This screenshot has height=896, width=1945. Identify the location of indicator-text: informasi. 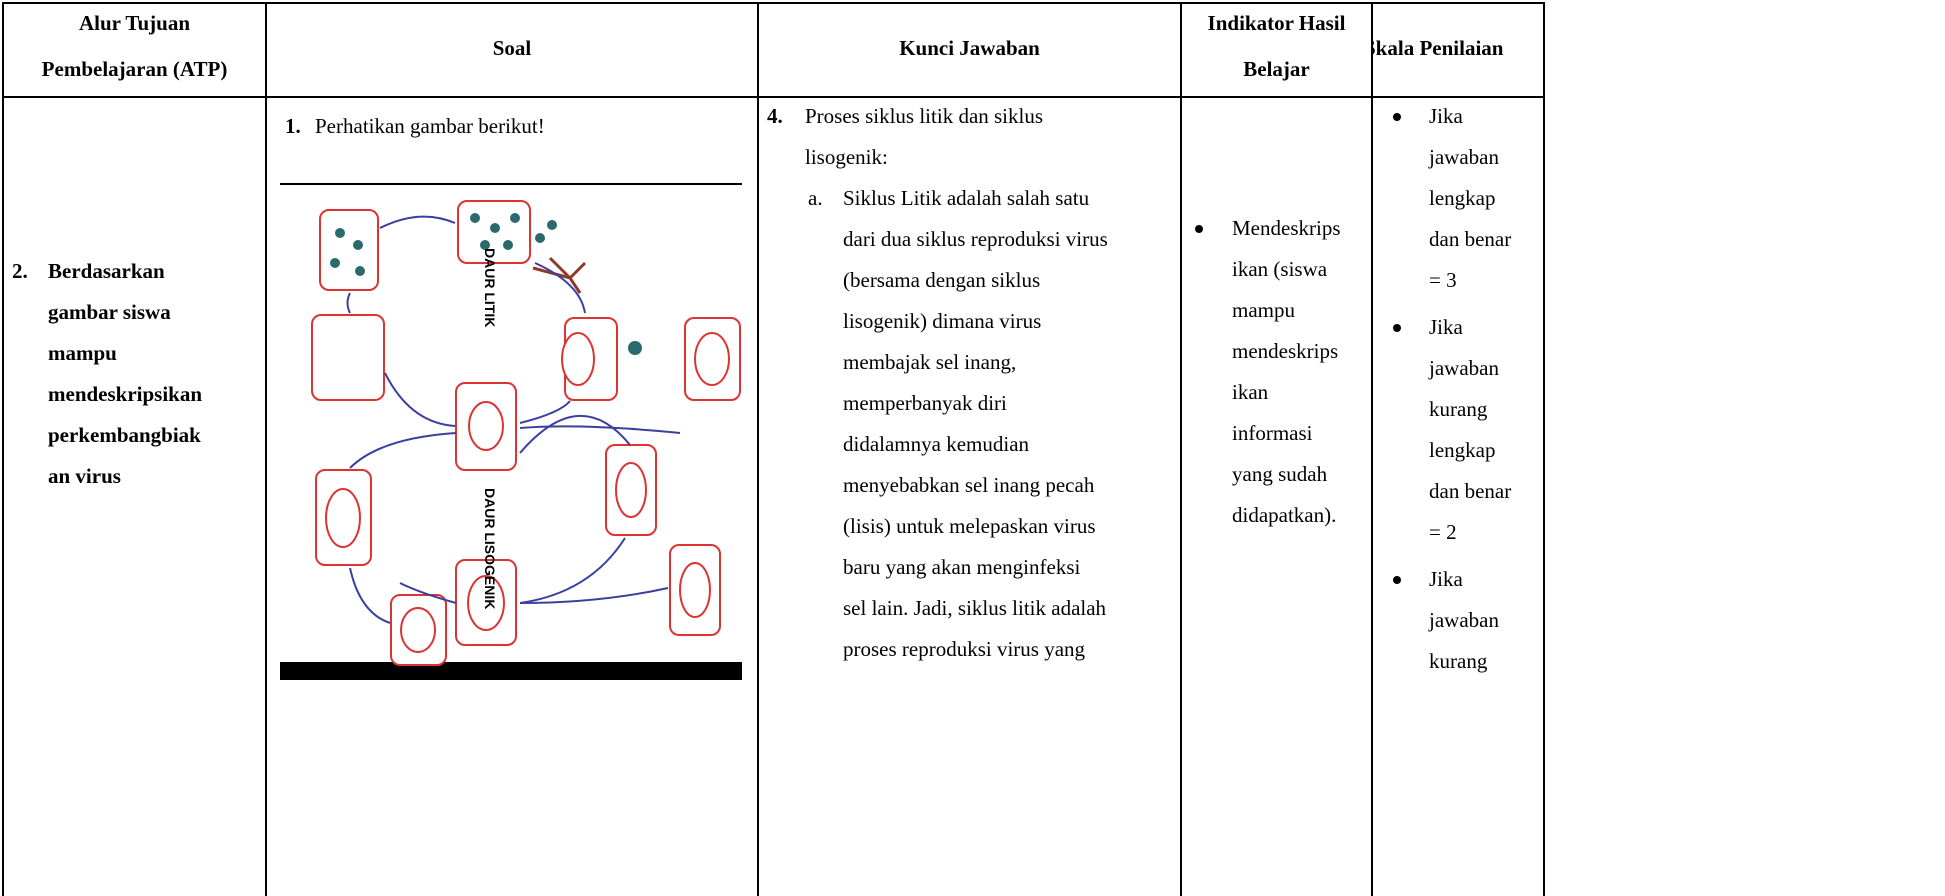
(1272, 433).